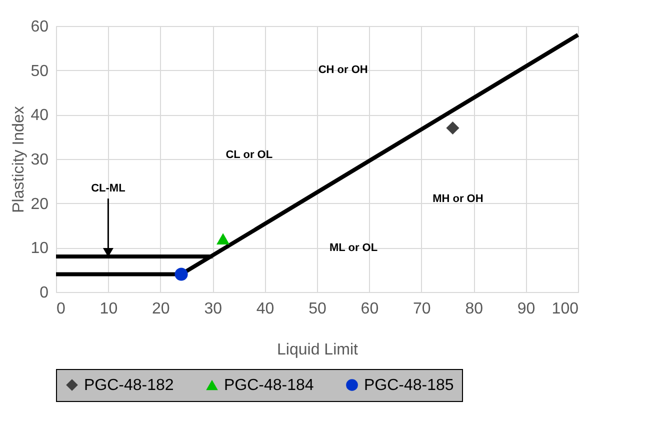  Describe the element at coordinates (409, 385) in the screenshot. I see `legend-label: PGC-48-185` at that location.